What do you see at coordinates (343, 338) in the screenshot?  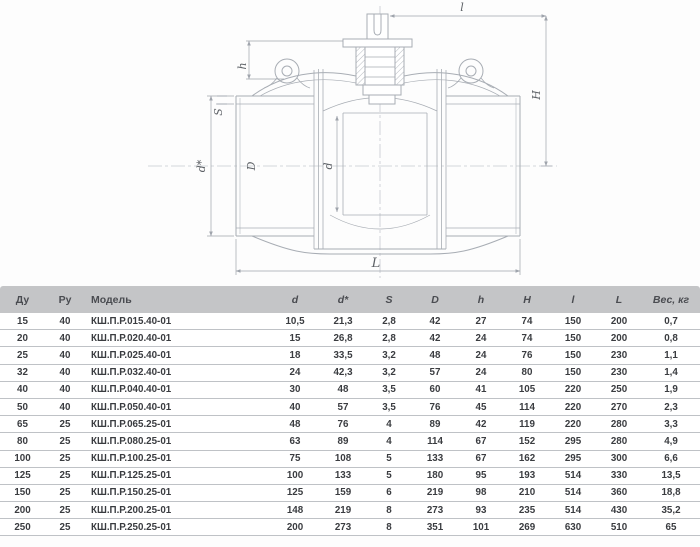 I see `table-cell: 26,8` at bounding box center [343, 338].